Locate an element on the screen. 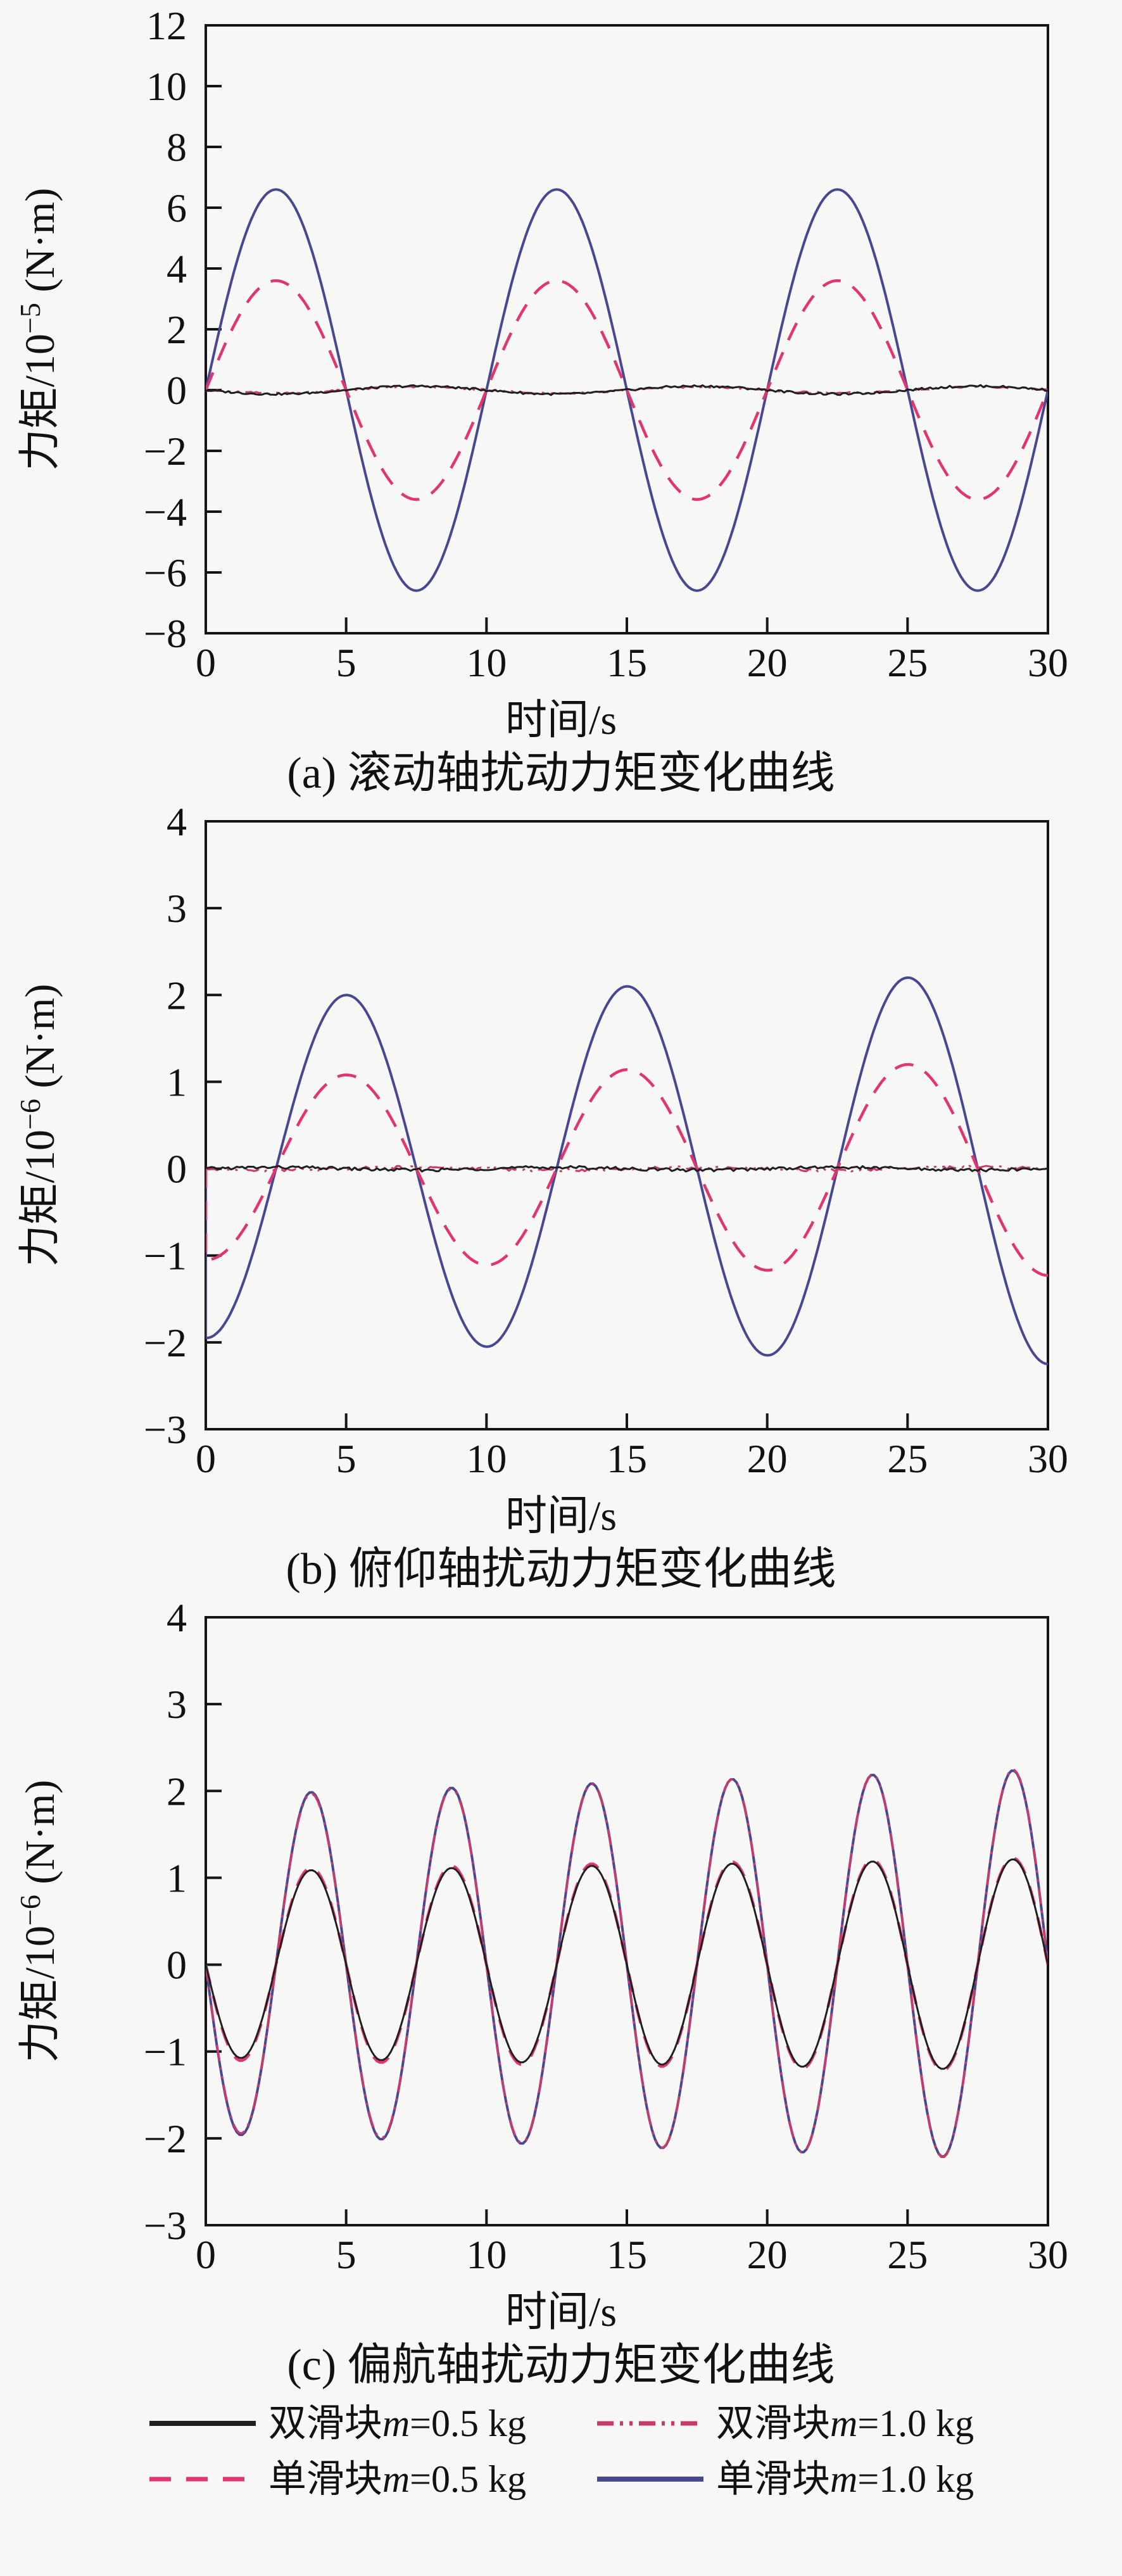 This screenshot has width=1122, height=2576. chart-c-caption: (c) 偏航轴扰动力矩变化曲线 is located at coordinates (561, 2365).